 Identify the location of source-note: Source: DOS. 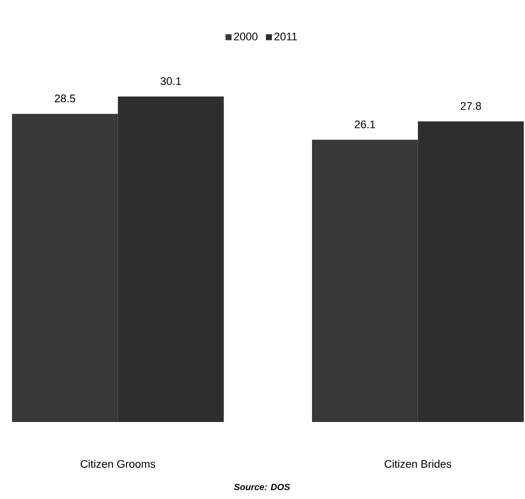
(262, 487).